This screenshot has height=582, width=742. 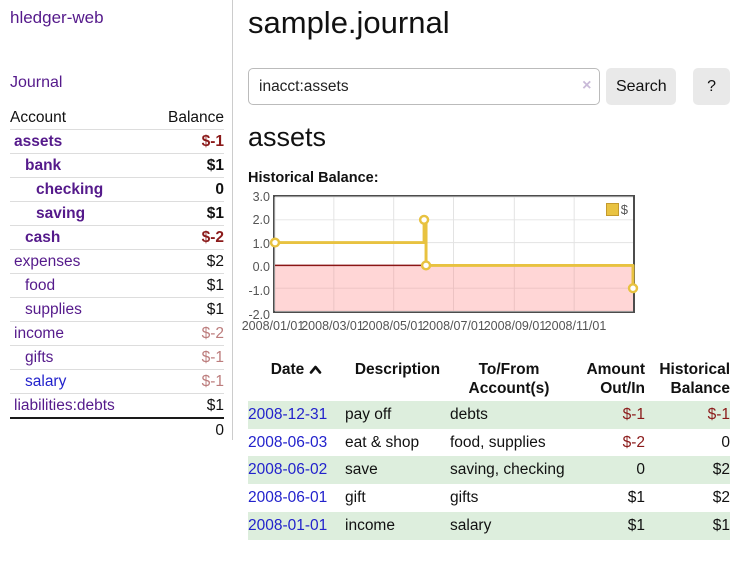 I want to click on sidebar-account-gifts: gifts, so click(x=39, y=357).